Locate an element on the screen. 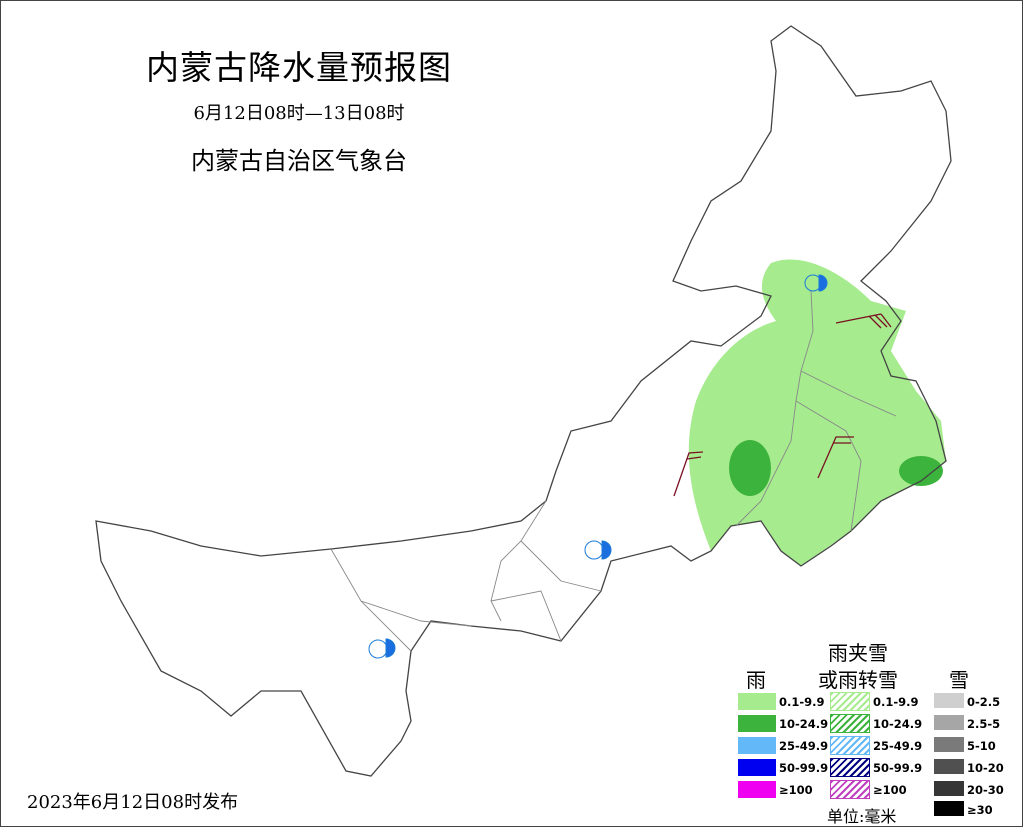 This screenshot has width=1023, height=827. legend-label-snow: ≥30 is located at coordinates (980, 810).